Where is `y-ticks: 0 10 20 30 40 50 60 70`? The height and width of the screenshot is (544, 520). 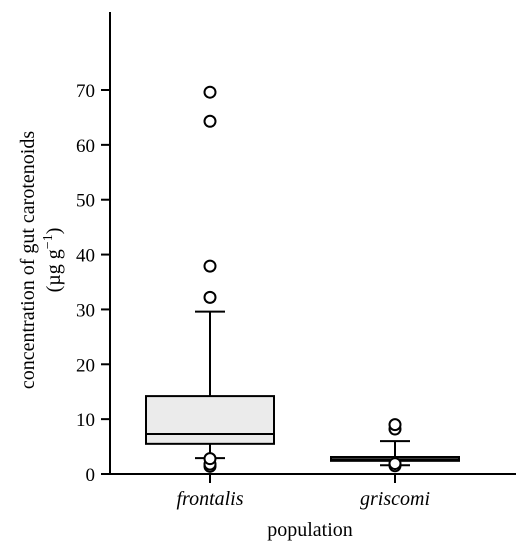
y-ticks: 0 10 20 30 40 50 60 70 is located at coordinates (93, 283).